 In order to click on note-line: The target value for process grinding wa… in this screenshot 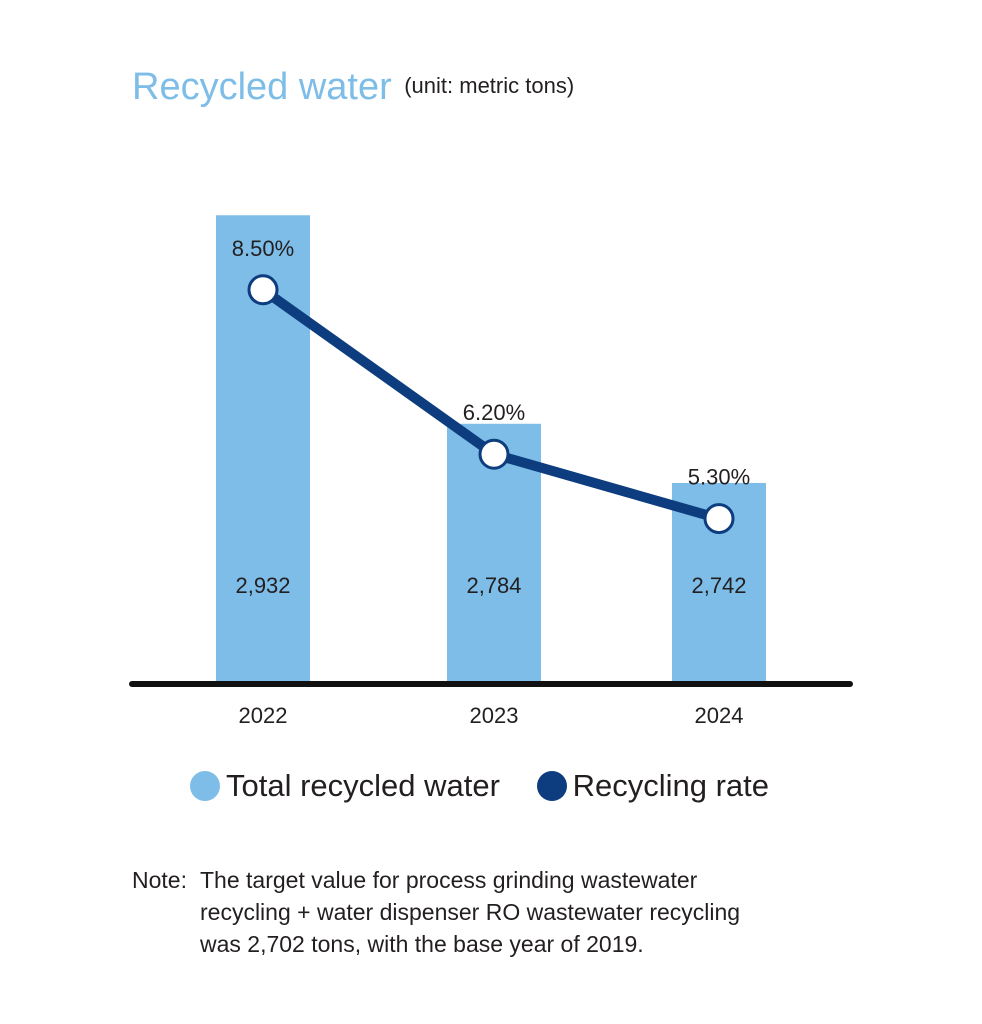, I will do `click(449, 880)`.